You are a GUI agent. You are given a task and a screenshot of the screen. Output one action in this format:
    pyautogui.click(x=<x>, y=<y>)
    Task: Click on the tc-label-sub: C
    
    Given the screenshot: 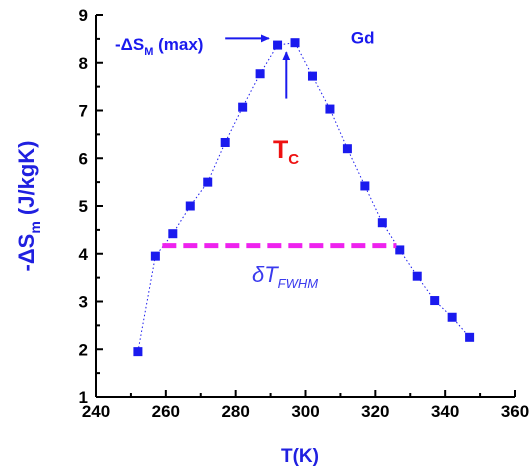 What is the action you would take?
    pyautogui.click(x=293, y=159)
    